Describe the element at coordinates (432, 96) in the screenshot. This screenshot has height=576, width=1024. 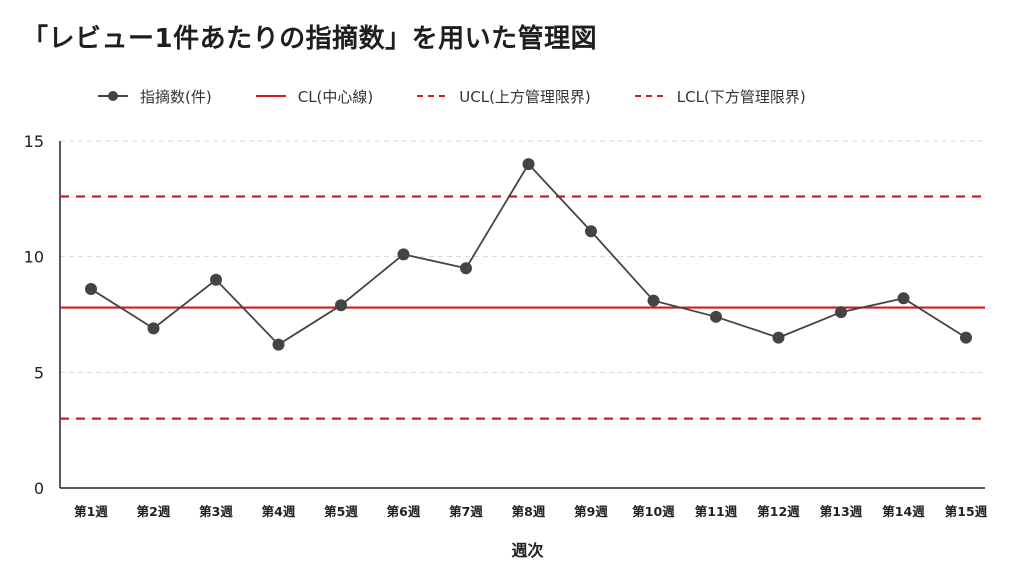
I see `legend-marker-ucl` at that location.